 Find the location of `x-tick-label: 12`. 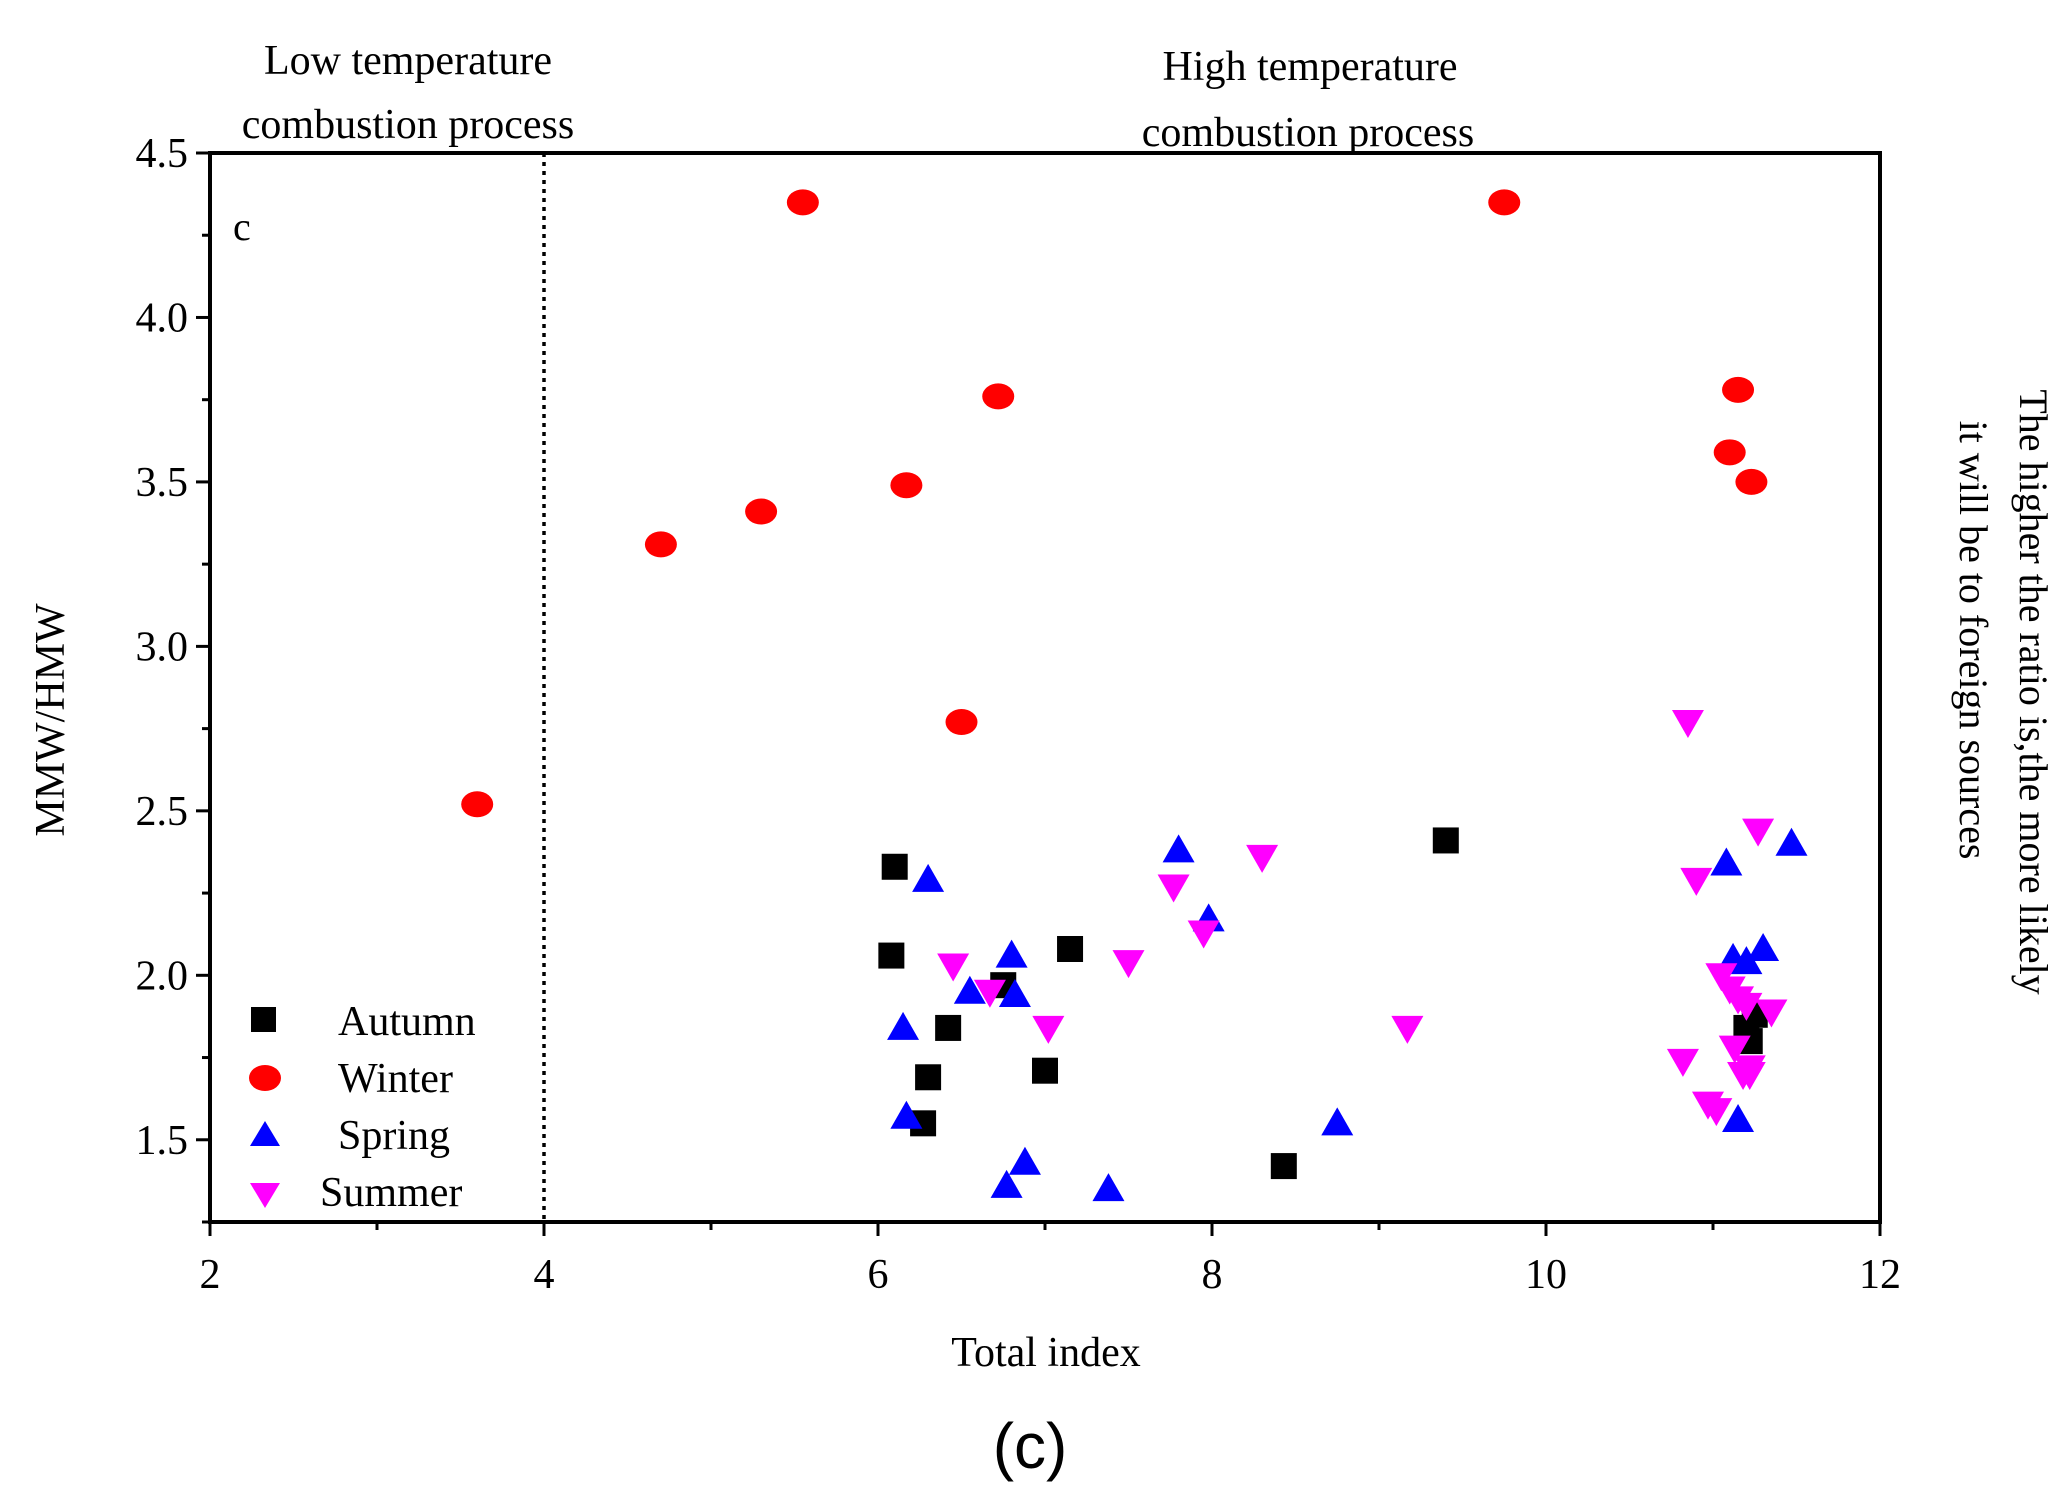

x-tick-label: 12 is located at coordinates (1880, 1275).